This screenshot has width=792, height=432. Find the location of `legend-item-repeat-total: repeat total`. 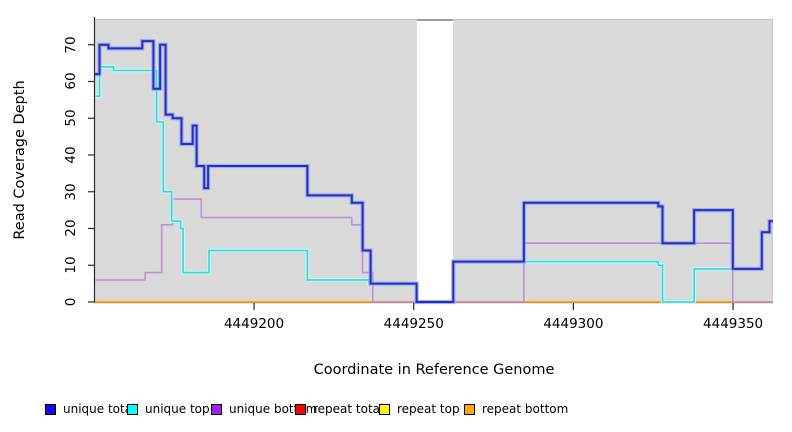

legend-item-repeat-total: repeat total is located at coordinates (339, 409).